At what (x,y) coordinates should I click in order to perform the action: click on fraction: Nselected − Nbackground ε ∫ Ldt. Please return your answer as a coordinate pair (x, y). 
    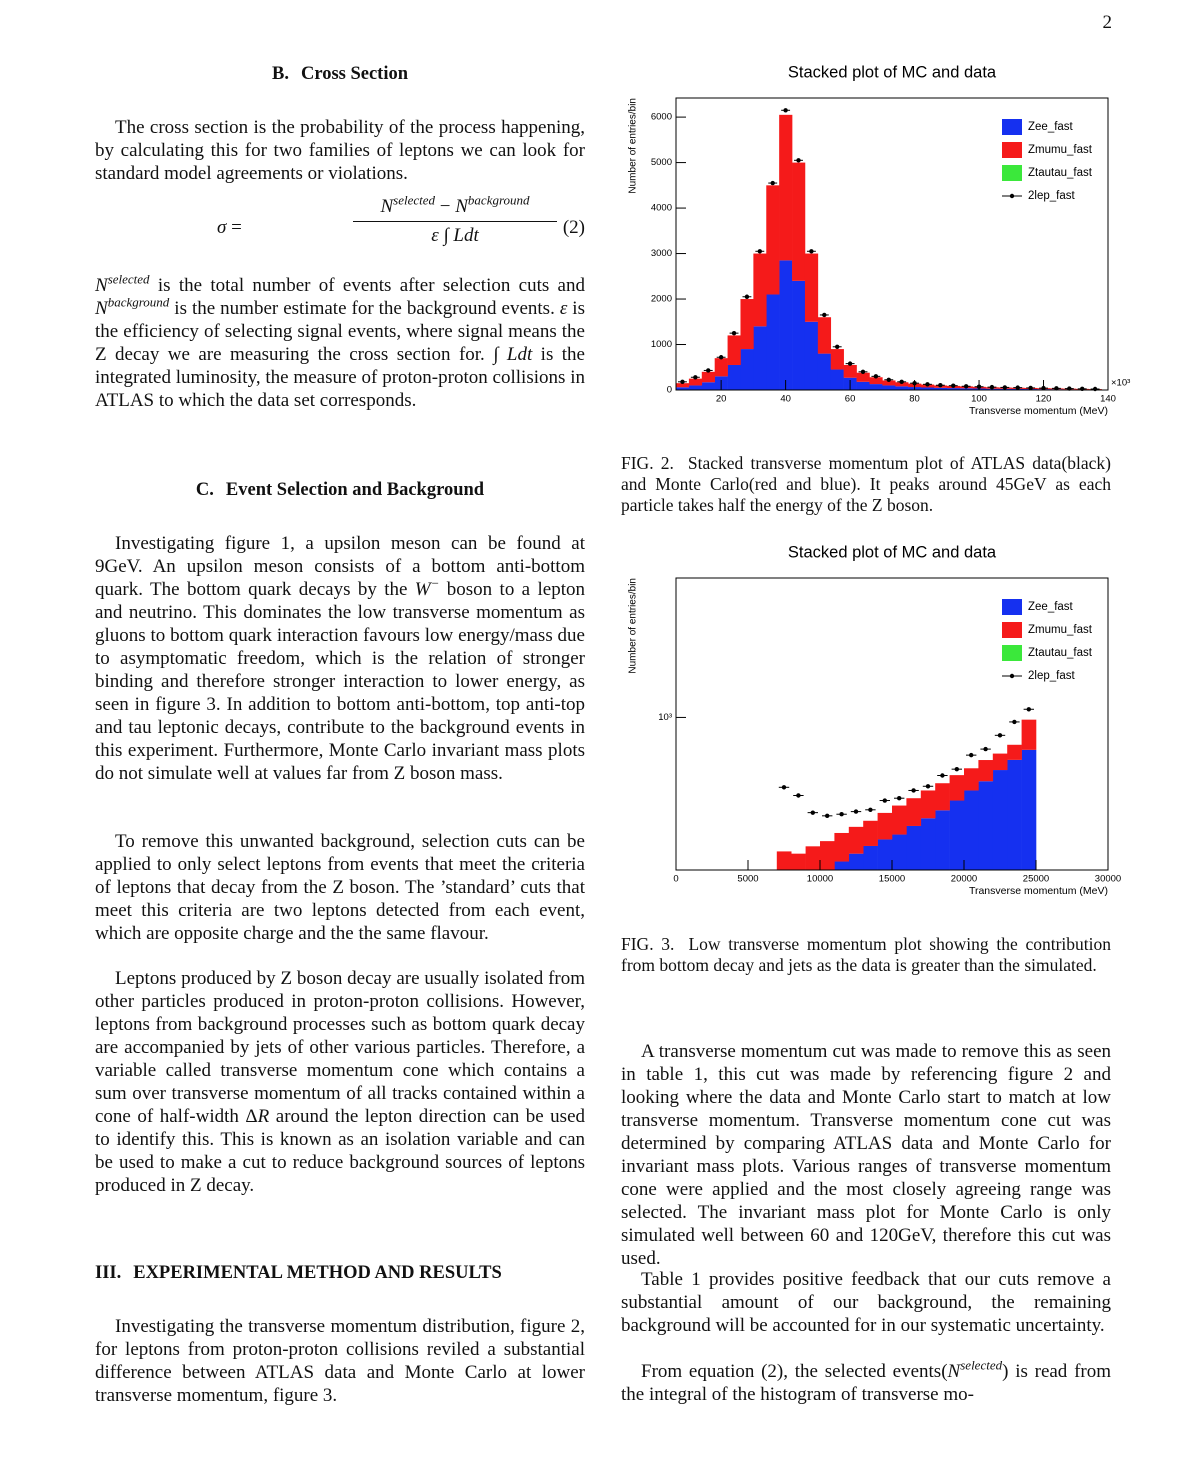
    Looking at the image, I should click on (455, 219).